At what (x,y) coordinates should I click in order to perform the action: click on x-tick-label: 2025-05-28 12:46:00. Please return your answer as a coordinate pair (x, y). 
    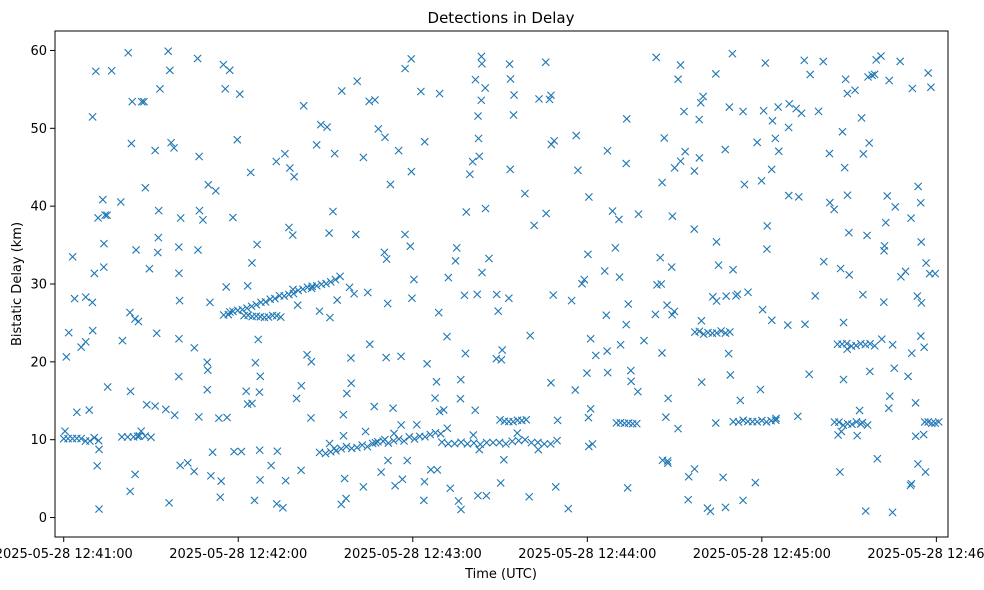
    Looking at the image, I should click on (925, 554).